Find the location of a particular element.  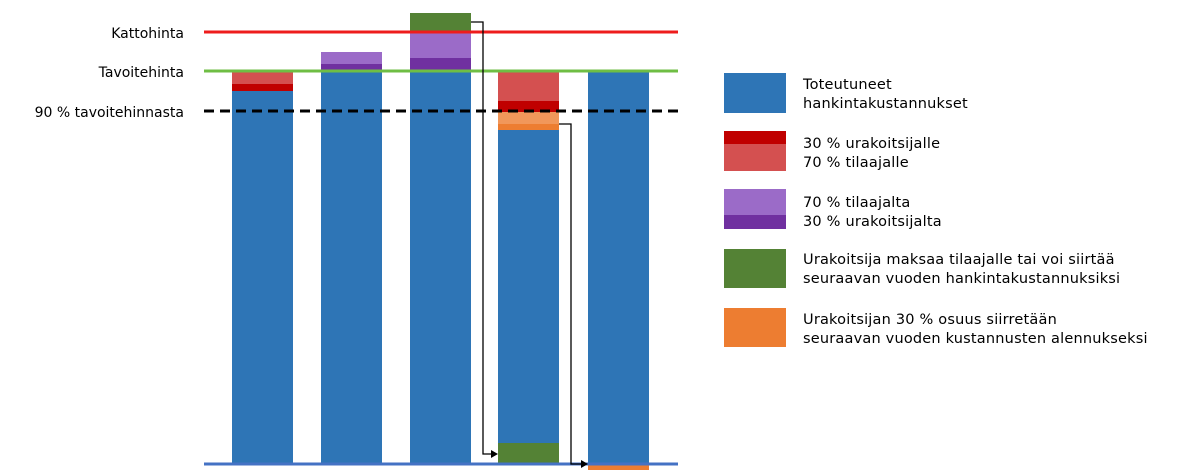

legend-text-line-2: seuraavan vuoden hankintakustannuksiksi is located at coordinates (961, 279).